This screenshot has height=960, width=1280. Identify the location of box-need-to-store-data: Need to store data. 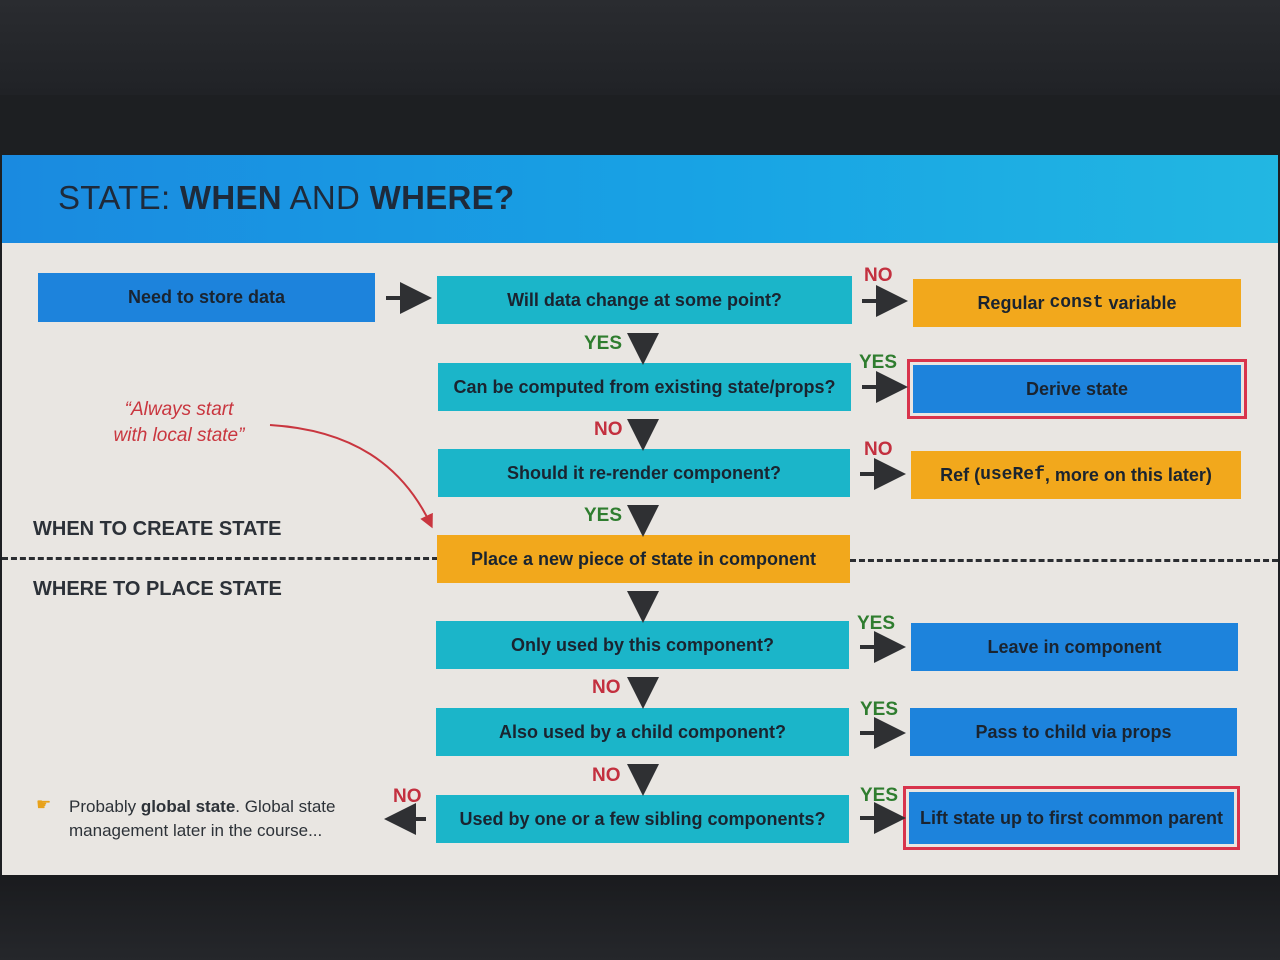
(206, 297).